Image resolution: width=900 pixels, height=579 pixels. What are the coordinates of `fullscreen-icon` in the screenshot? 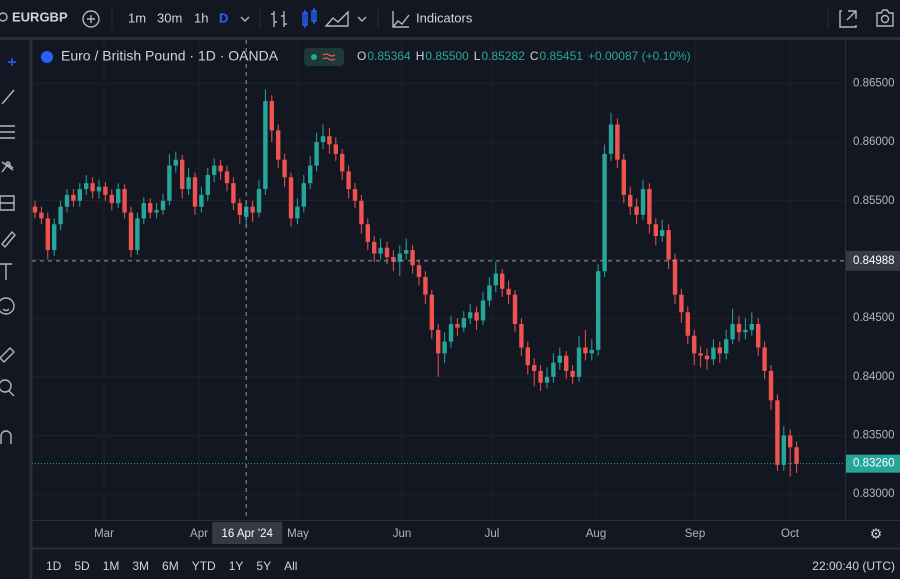 It's located at (848, 19).